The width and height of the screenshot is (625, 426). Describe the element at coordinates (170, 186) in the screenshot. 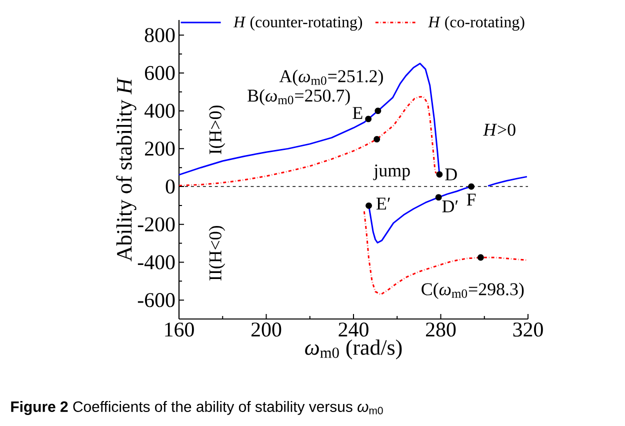

I see `y-tick-label: 0` at that location.